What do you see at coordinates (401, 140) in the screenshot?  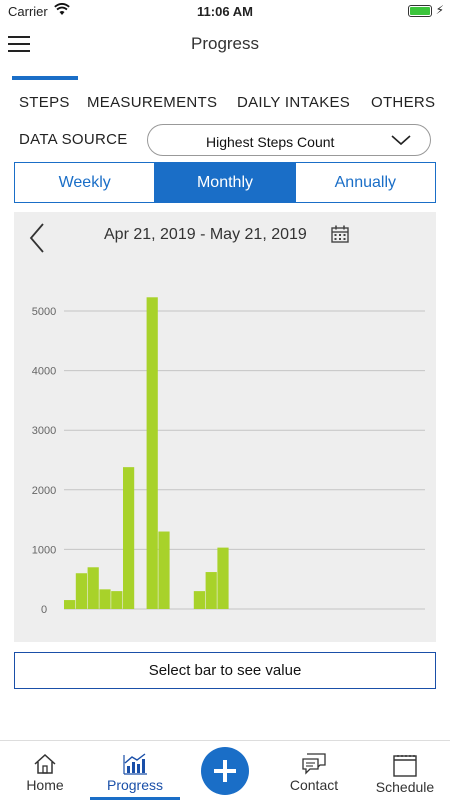 I see `chevron-down-icon` at bounding box center [401, 140].